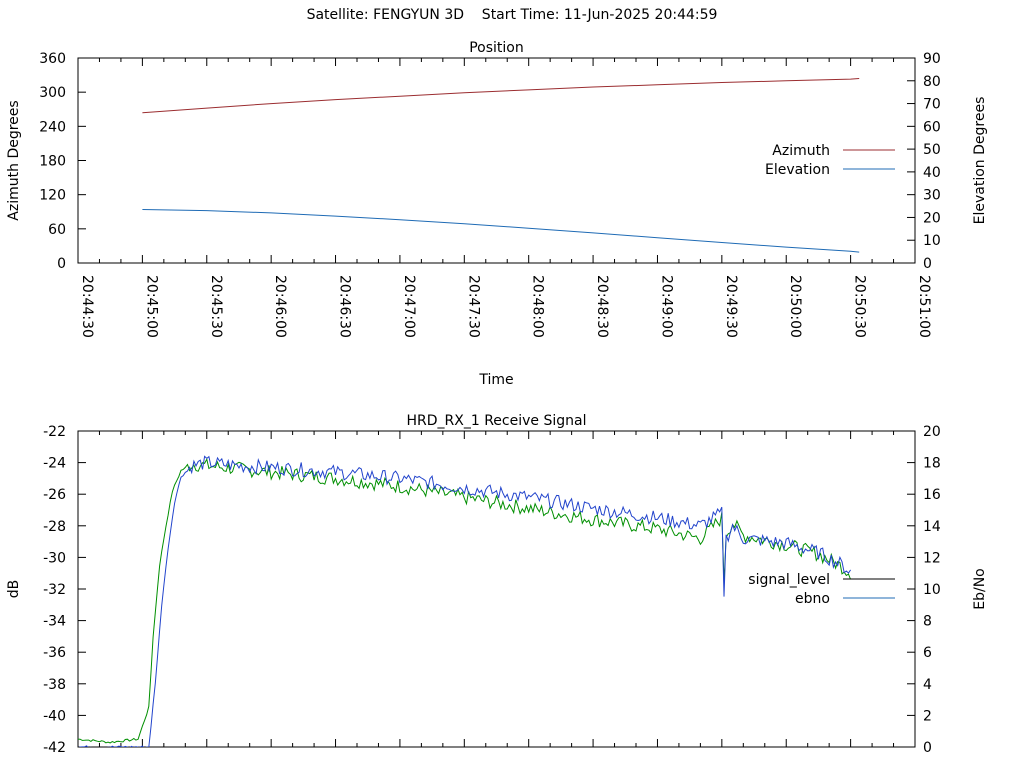  Describe the element at coordinates (54, 590) in the screenshot. I see `y-tick-label: -32` at that location.